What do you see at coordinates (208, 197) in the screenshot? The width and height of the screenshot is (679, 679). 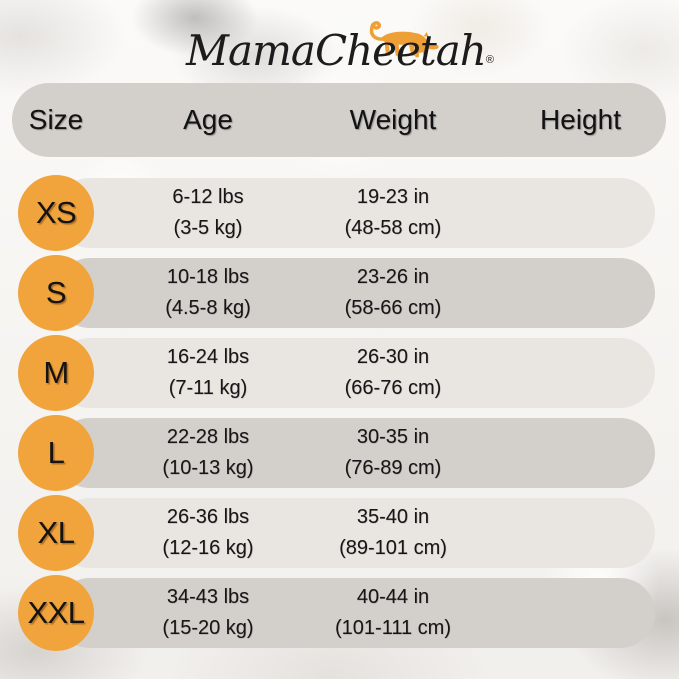 I see `weight-lbs: 6-12 lbs` at bounding box center [208, 197].